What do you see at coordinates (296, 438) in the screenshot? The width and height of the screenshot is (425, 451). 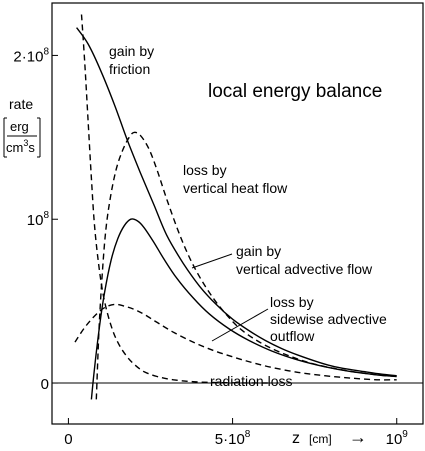 I see `x-axis-label: z` at bounding box center [296, 438].